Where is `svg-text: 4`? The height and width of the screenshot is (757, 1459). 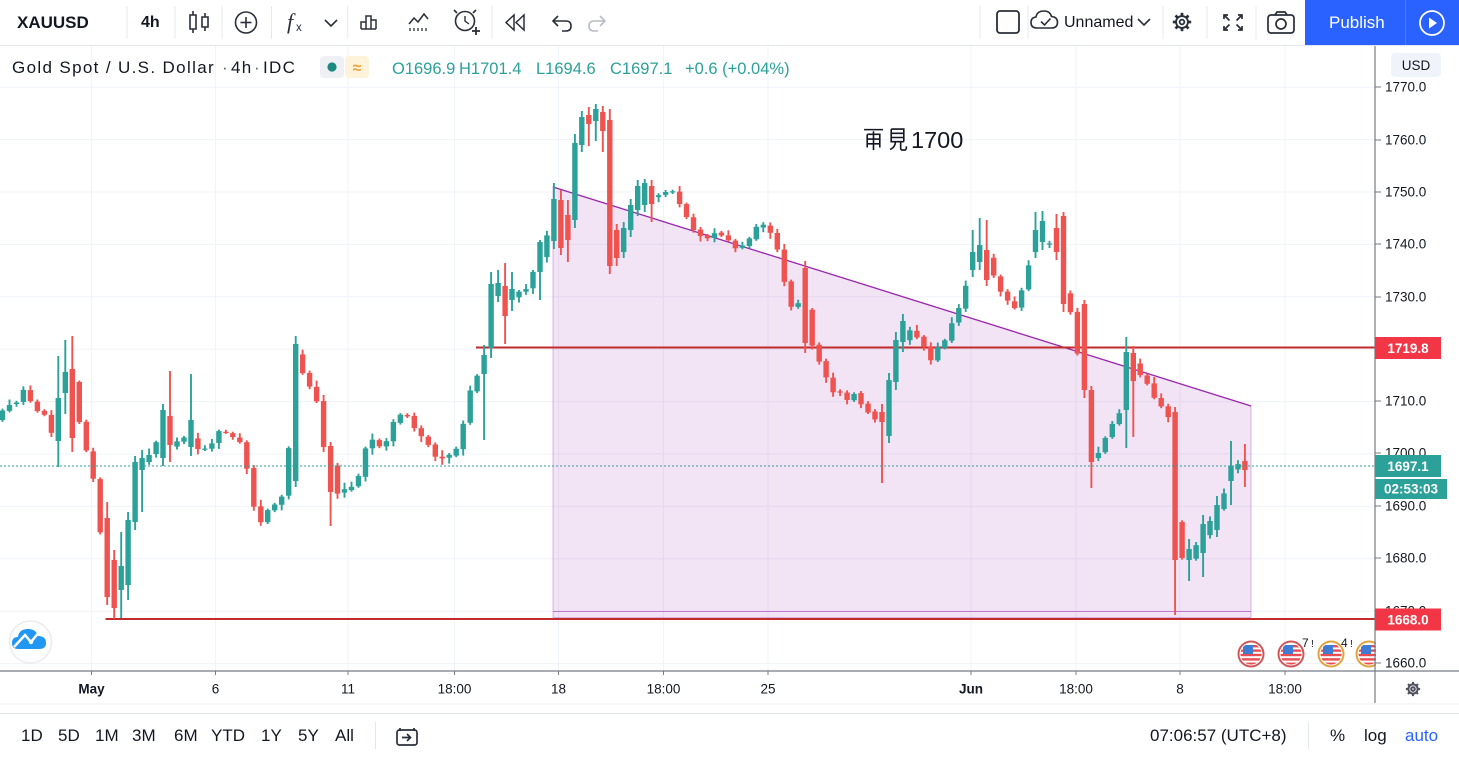 svg-text: 4 is located at coordinates (1344, 643).